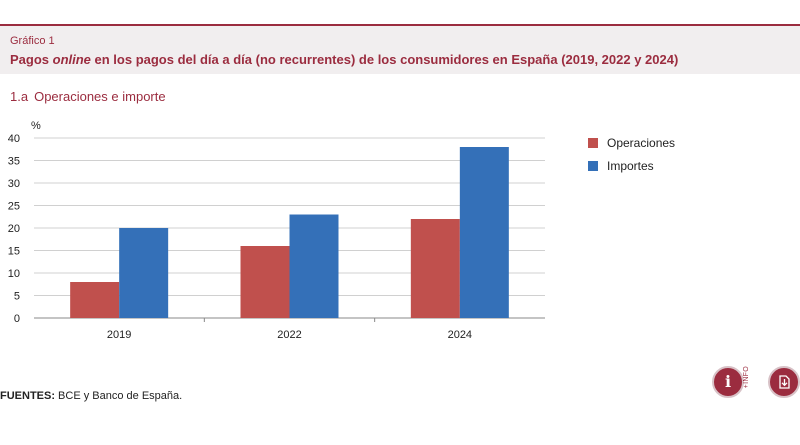 This screenshot has width=800, height=445. What do you see at coordinates (31, 59) in the screenshot?
I see `title-part-1: Pagos` at bounding box center [31, 59].